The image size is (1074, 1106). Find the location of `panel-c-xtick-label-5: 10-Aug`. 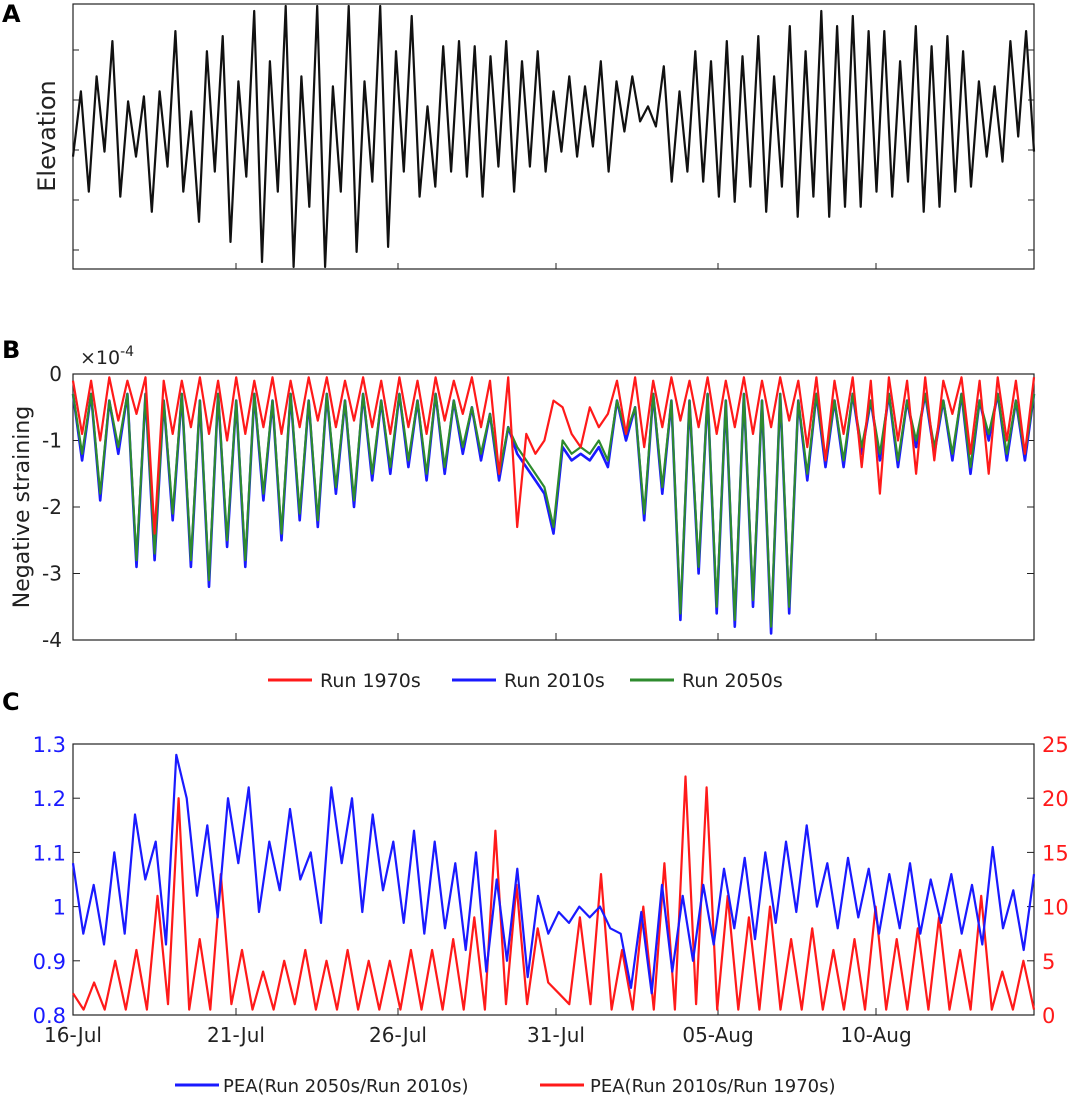

panel-c-xtick-label-5: 10-Aug is located at coordinates (875, 1035).